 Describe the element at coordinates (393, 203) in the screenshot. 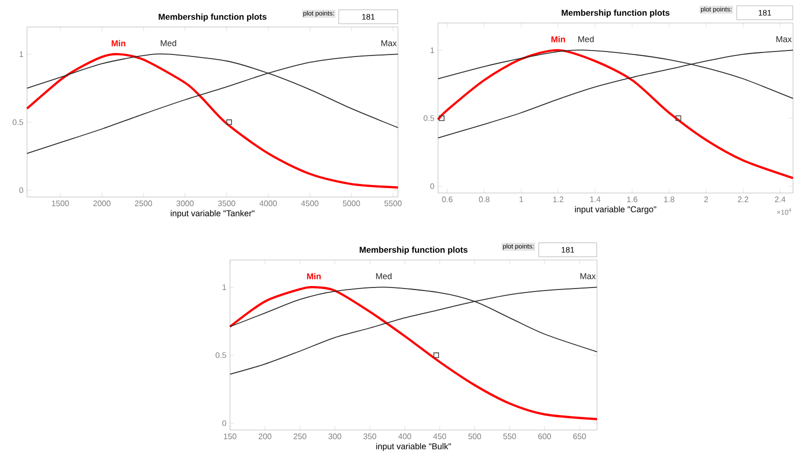

I see `x-tick-label: 5500` at that location.